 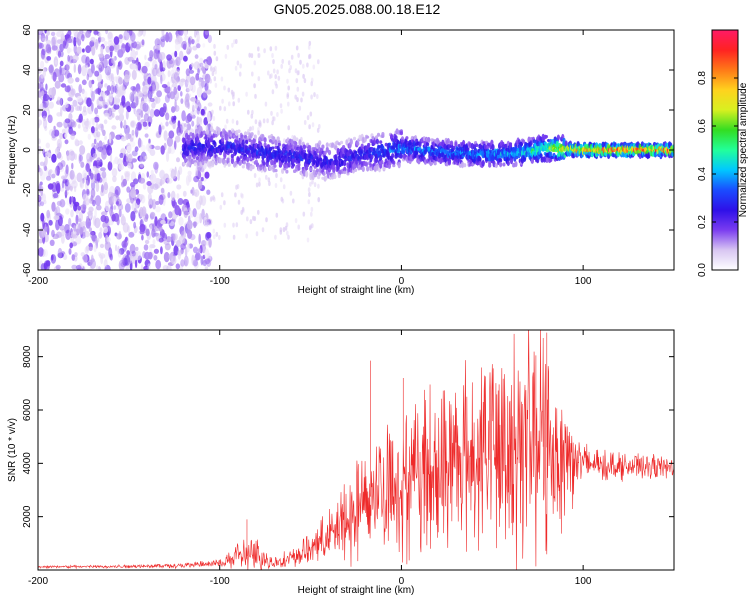 What do you see at coordinates (356, 290) in the screenshot?
I see `spectrogram-x-label: Height of straight line (km)` at bounding box center [356, 290].